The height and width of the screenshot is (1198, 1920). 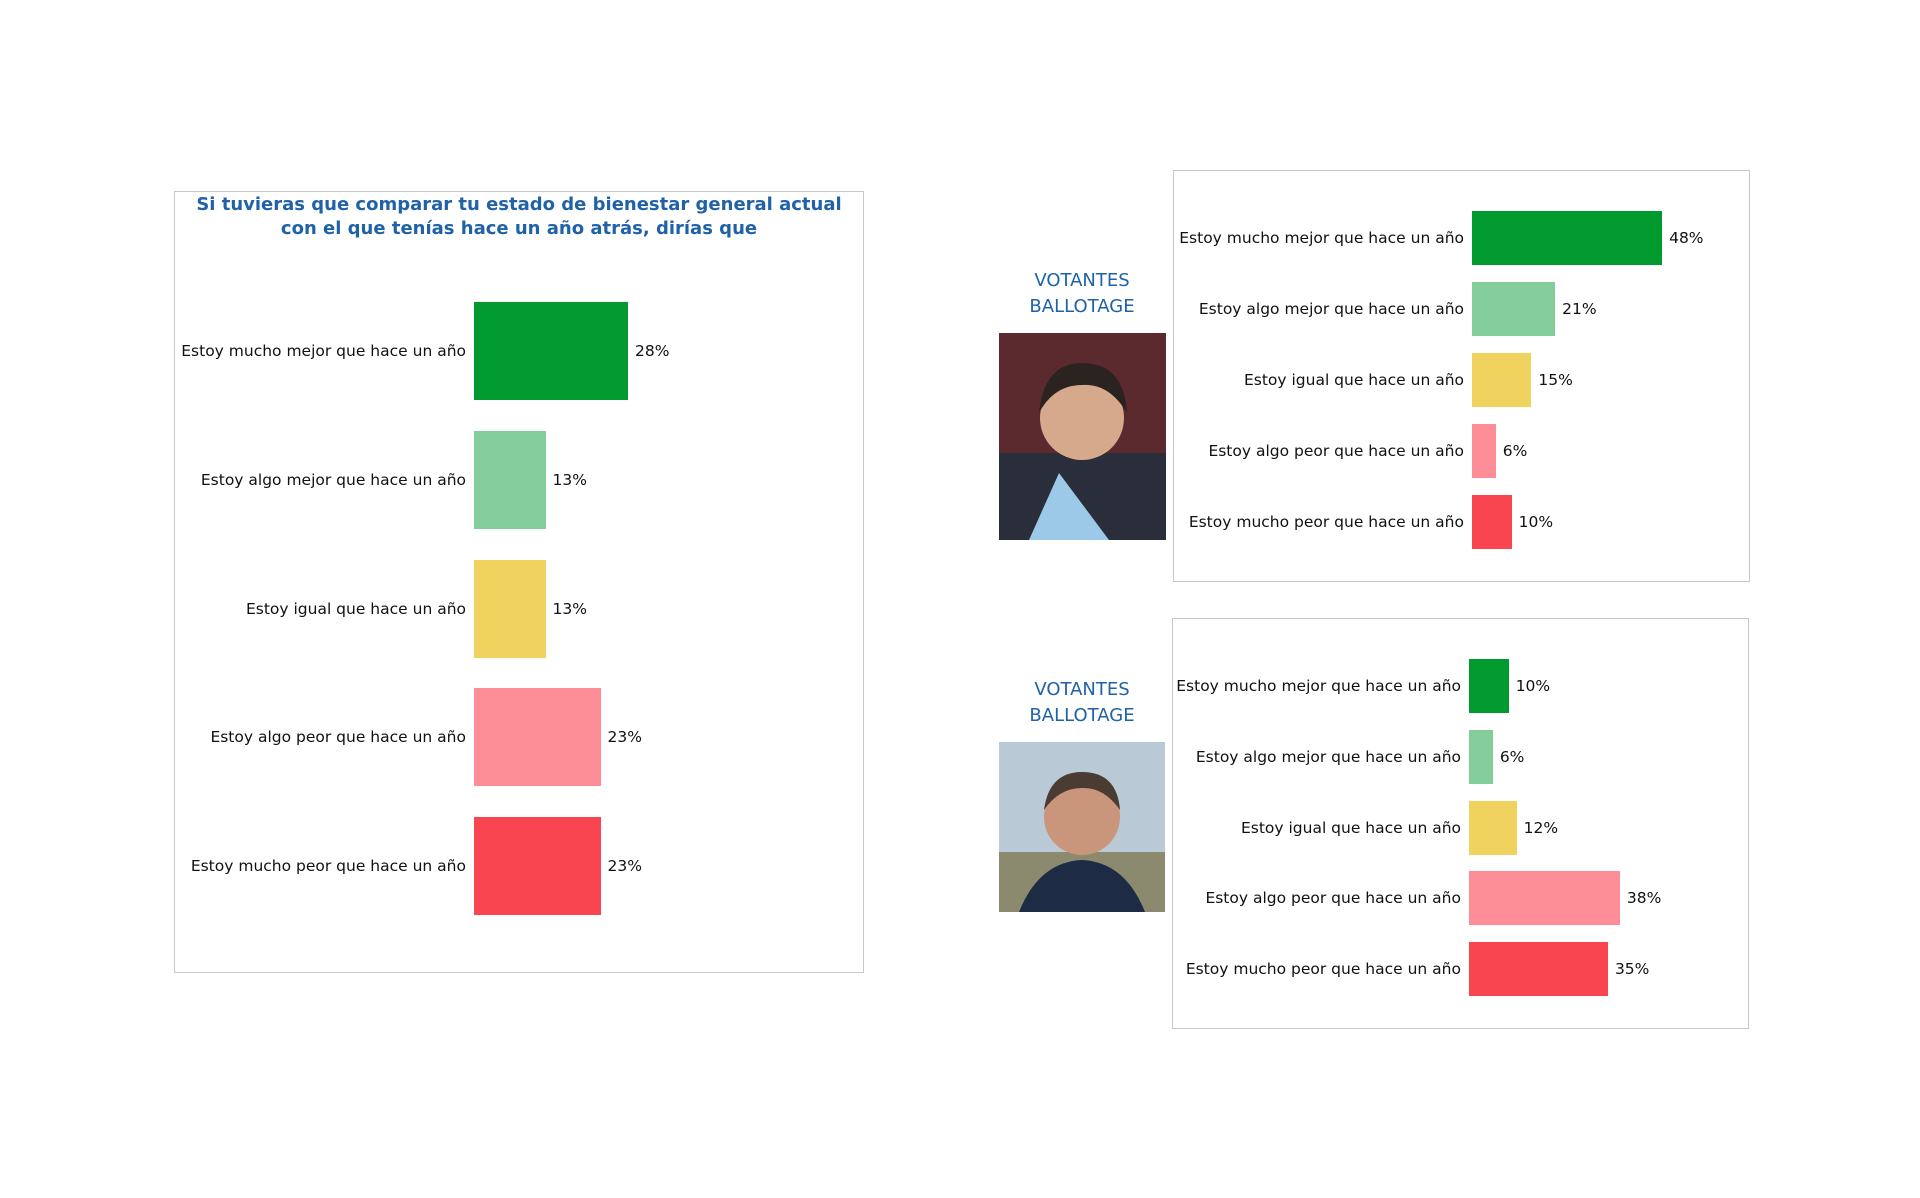 What do you see at coordinates (1579, 309) in the screenshot?
I see `value-label: 21%` at bounding box center [1579, 309].